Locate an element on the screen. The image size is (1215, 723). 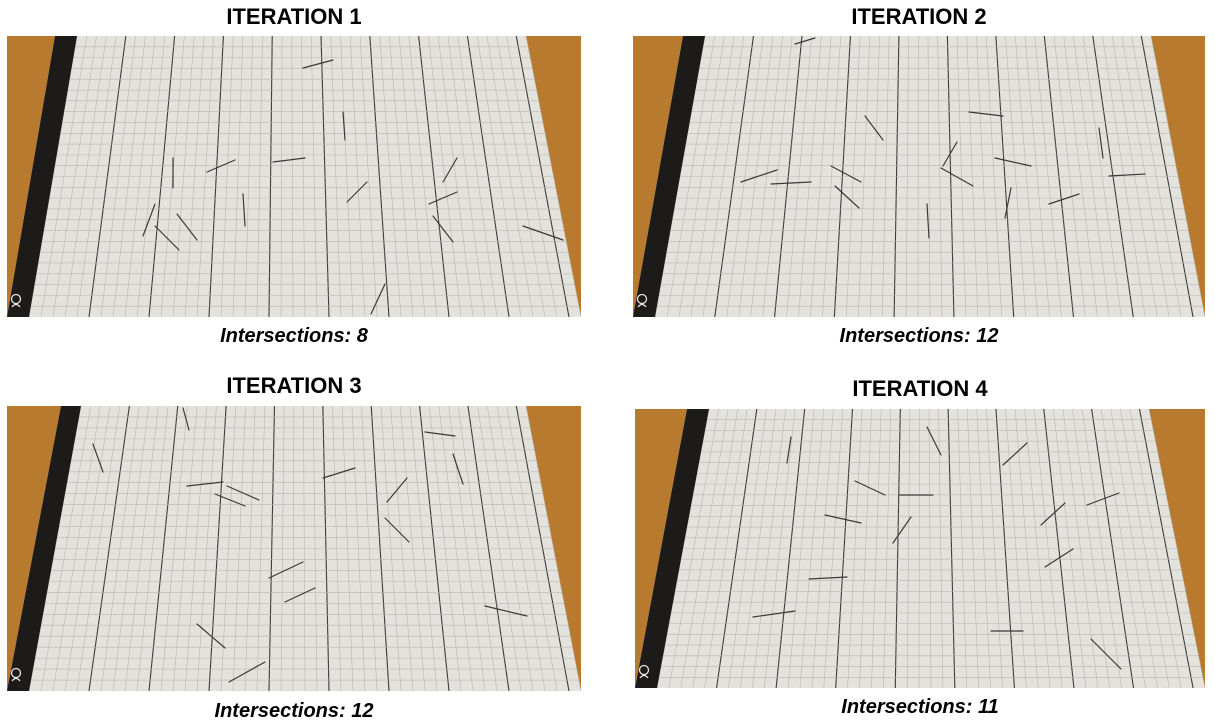
intersections-count-caption: Intersections: 8 is located at coordinates (294, 336).